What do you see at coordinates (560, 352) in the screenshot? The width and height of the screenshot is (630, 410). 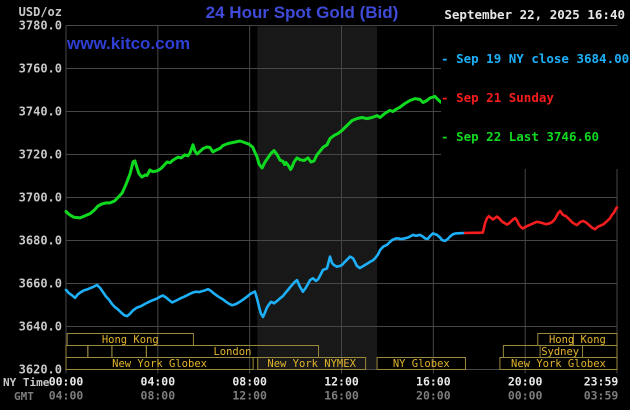 I see `session-label: Sydney` at bounding box center [560, 352].